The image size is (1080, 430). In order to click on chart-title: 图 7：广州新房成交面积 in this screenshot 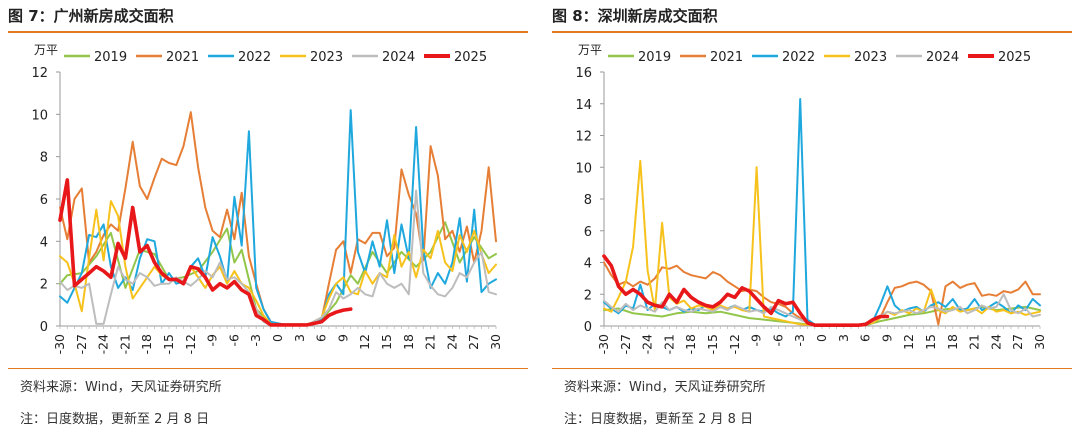, I will do `click(91, 16)`.